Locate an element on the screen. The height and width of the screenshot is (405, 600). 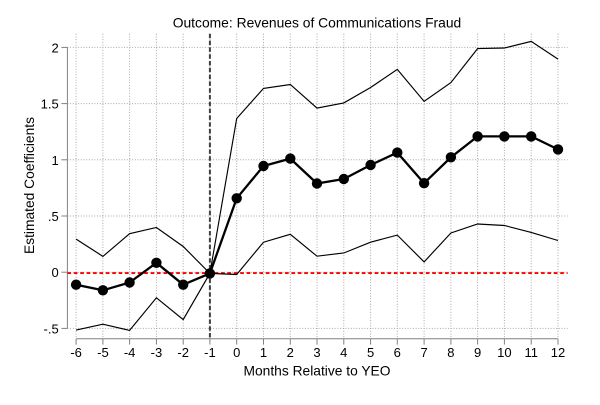
svg-text: 11 is located at coordinates (531, 352).